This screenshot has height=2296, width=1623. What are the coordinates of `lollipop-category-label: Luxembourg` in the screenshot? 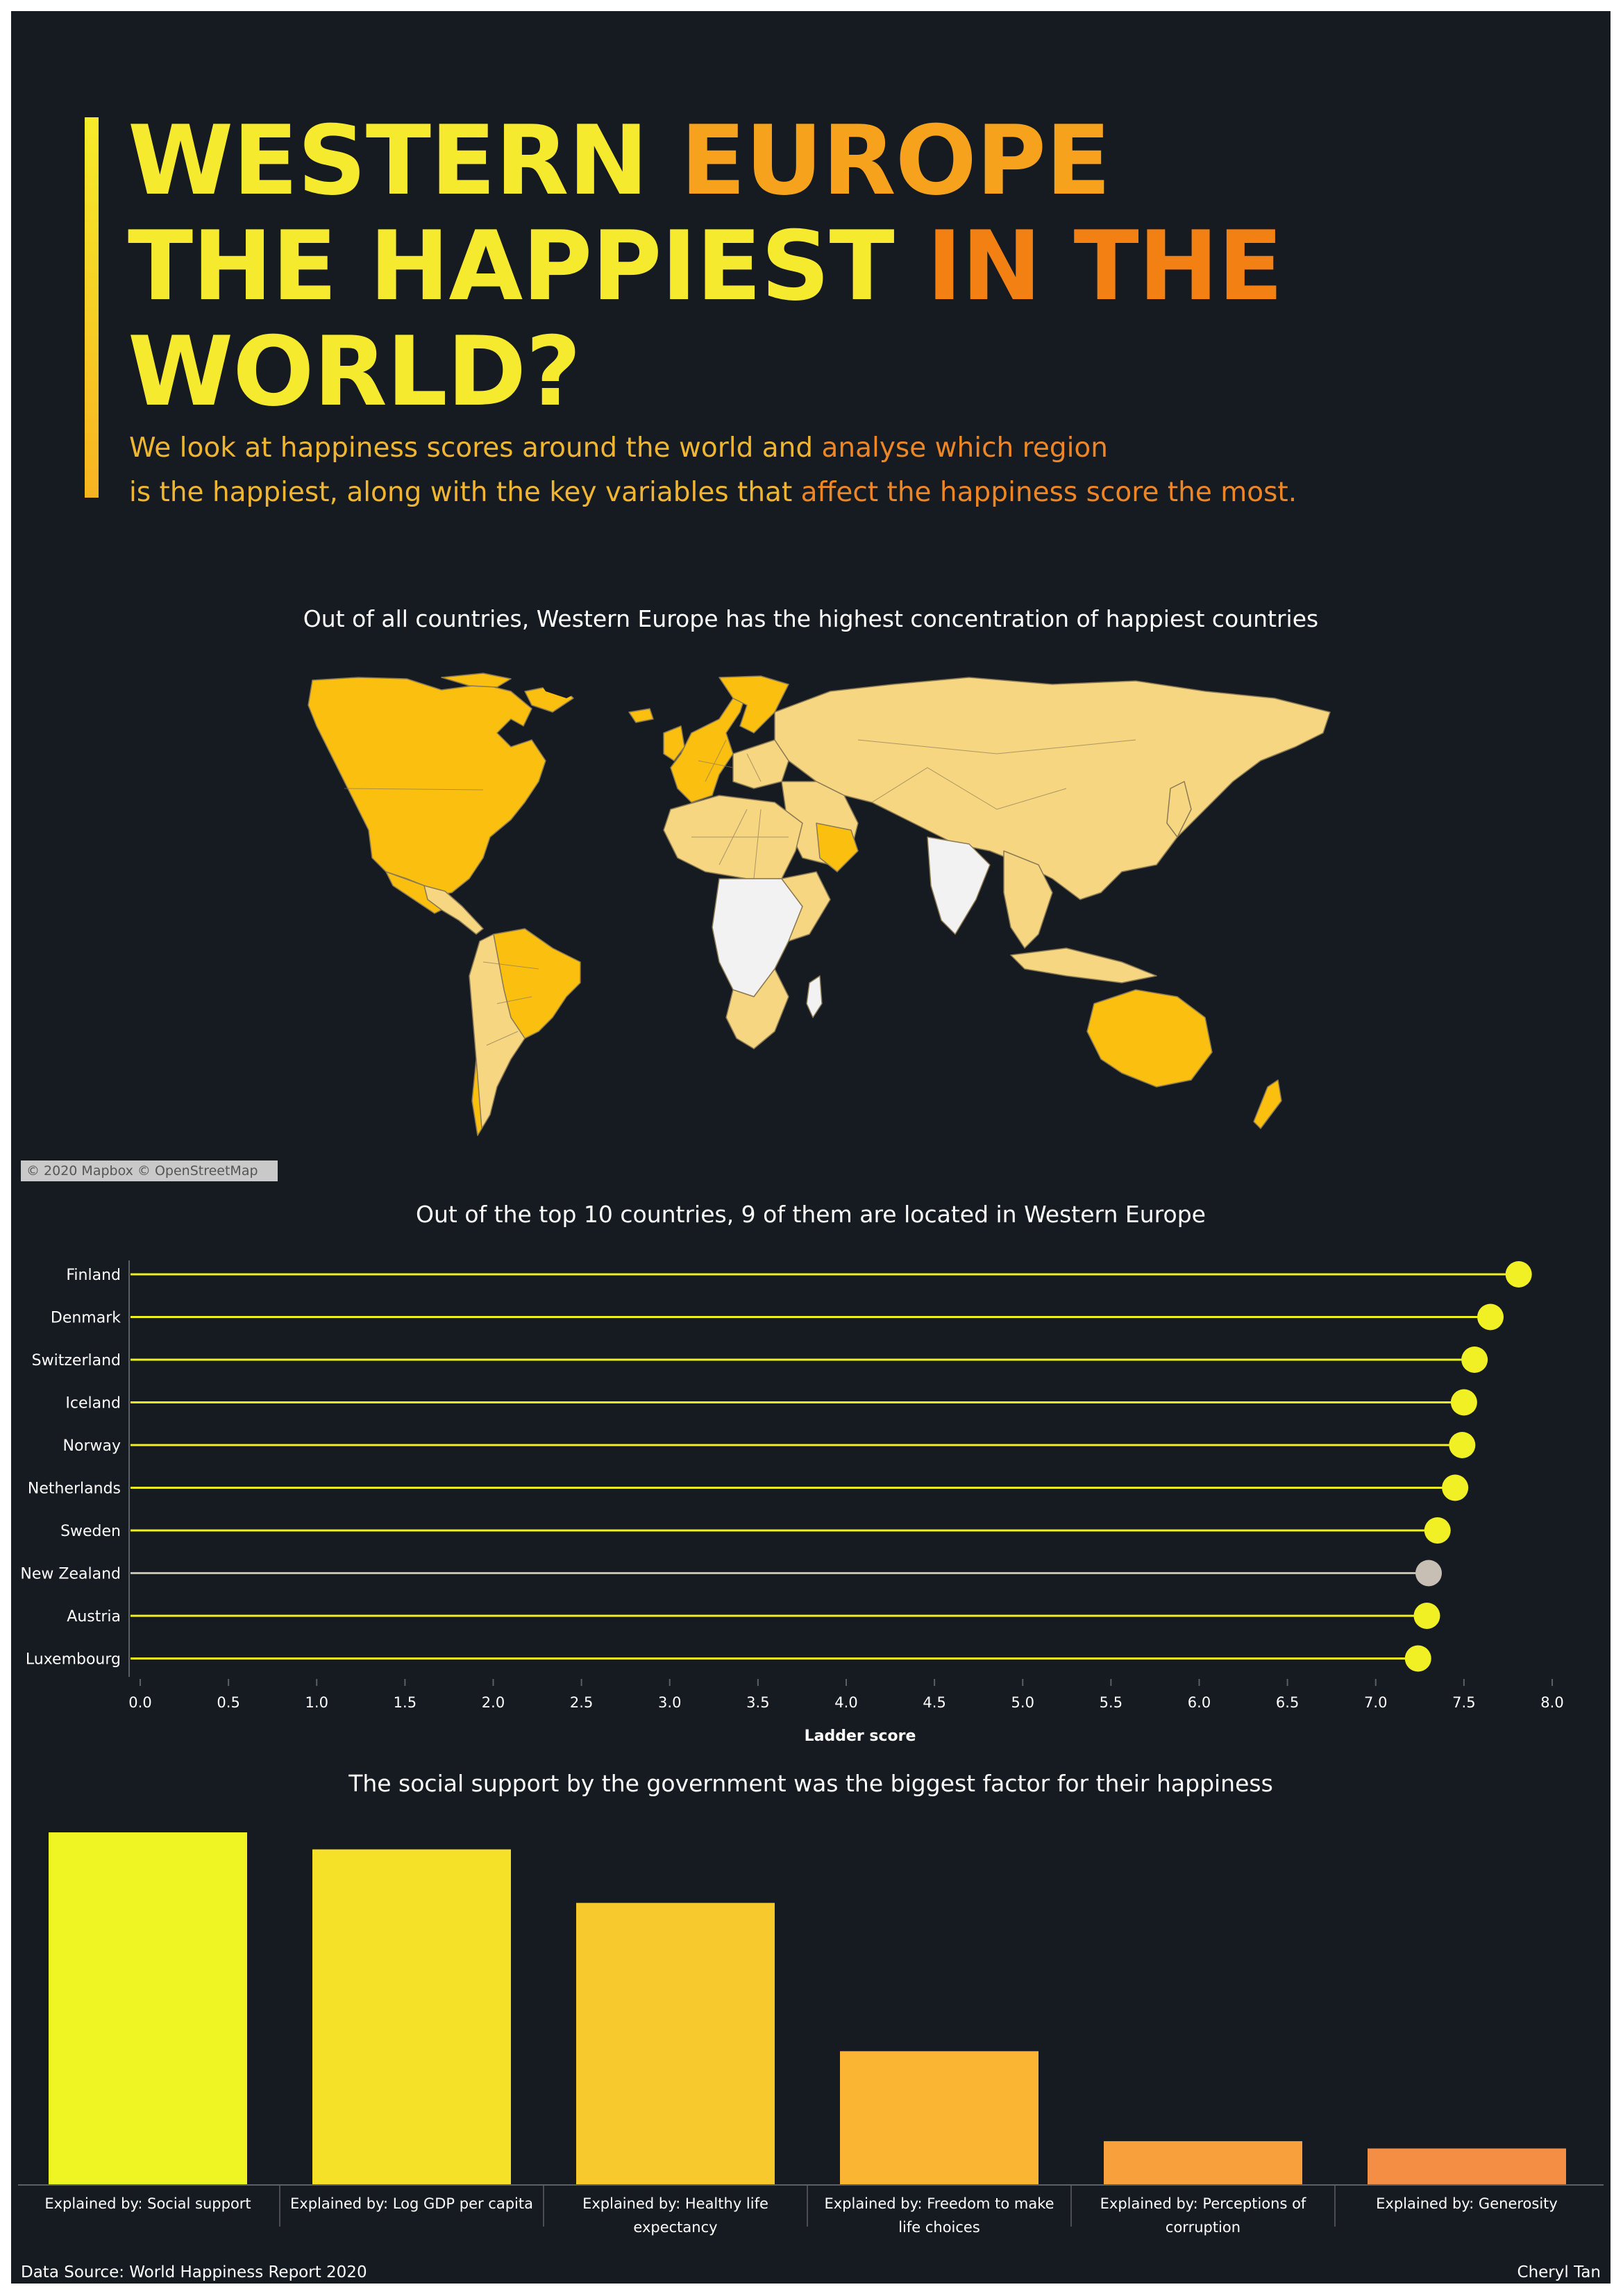 It's located at (73, 1660).